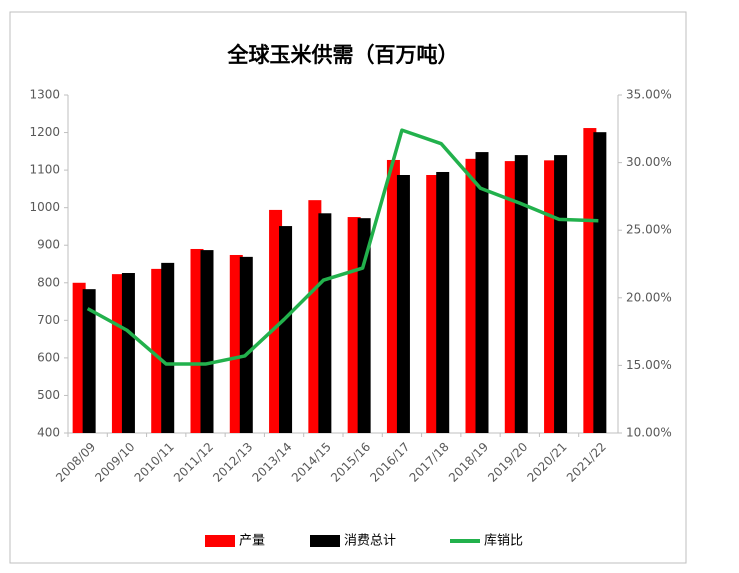  Describe the element at coordinates (252, 541) in the screenshot. I see `legend-label: 产量` at that location.